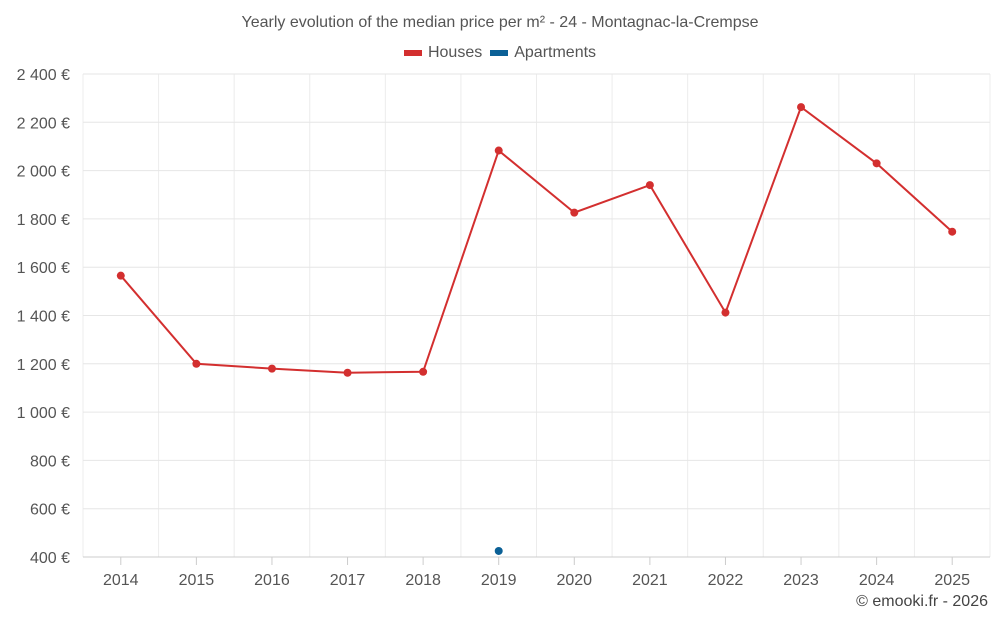 This screenshot has height=625, width=1000. What do you see at coordinates (50, 558) in the screenshot?
I see `y-tick-label: 400 €` at bounding box center [50, 558].